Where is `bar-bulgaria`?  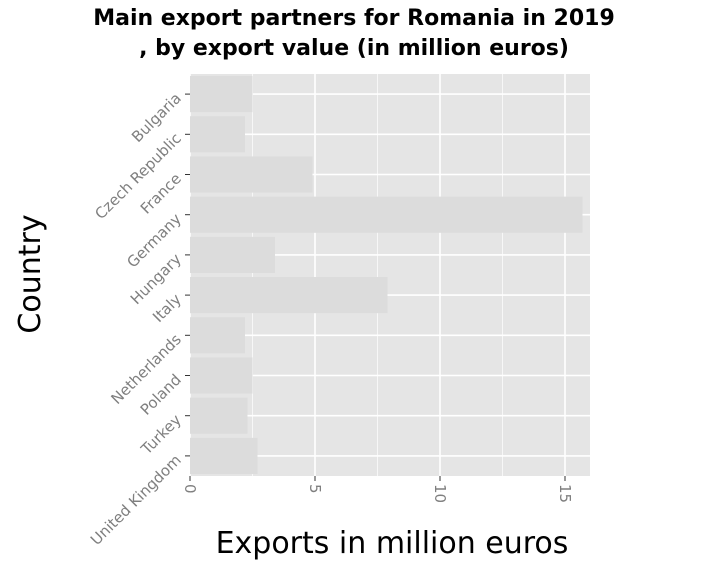 bar-bulgaria is located at coordinates (221, 94).